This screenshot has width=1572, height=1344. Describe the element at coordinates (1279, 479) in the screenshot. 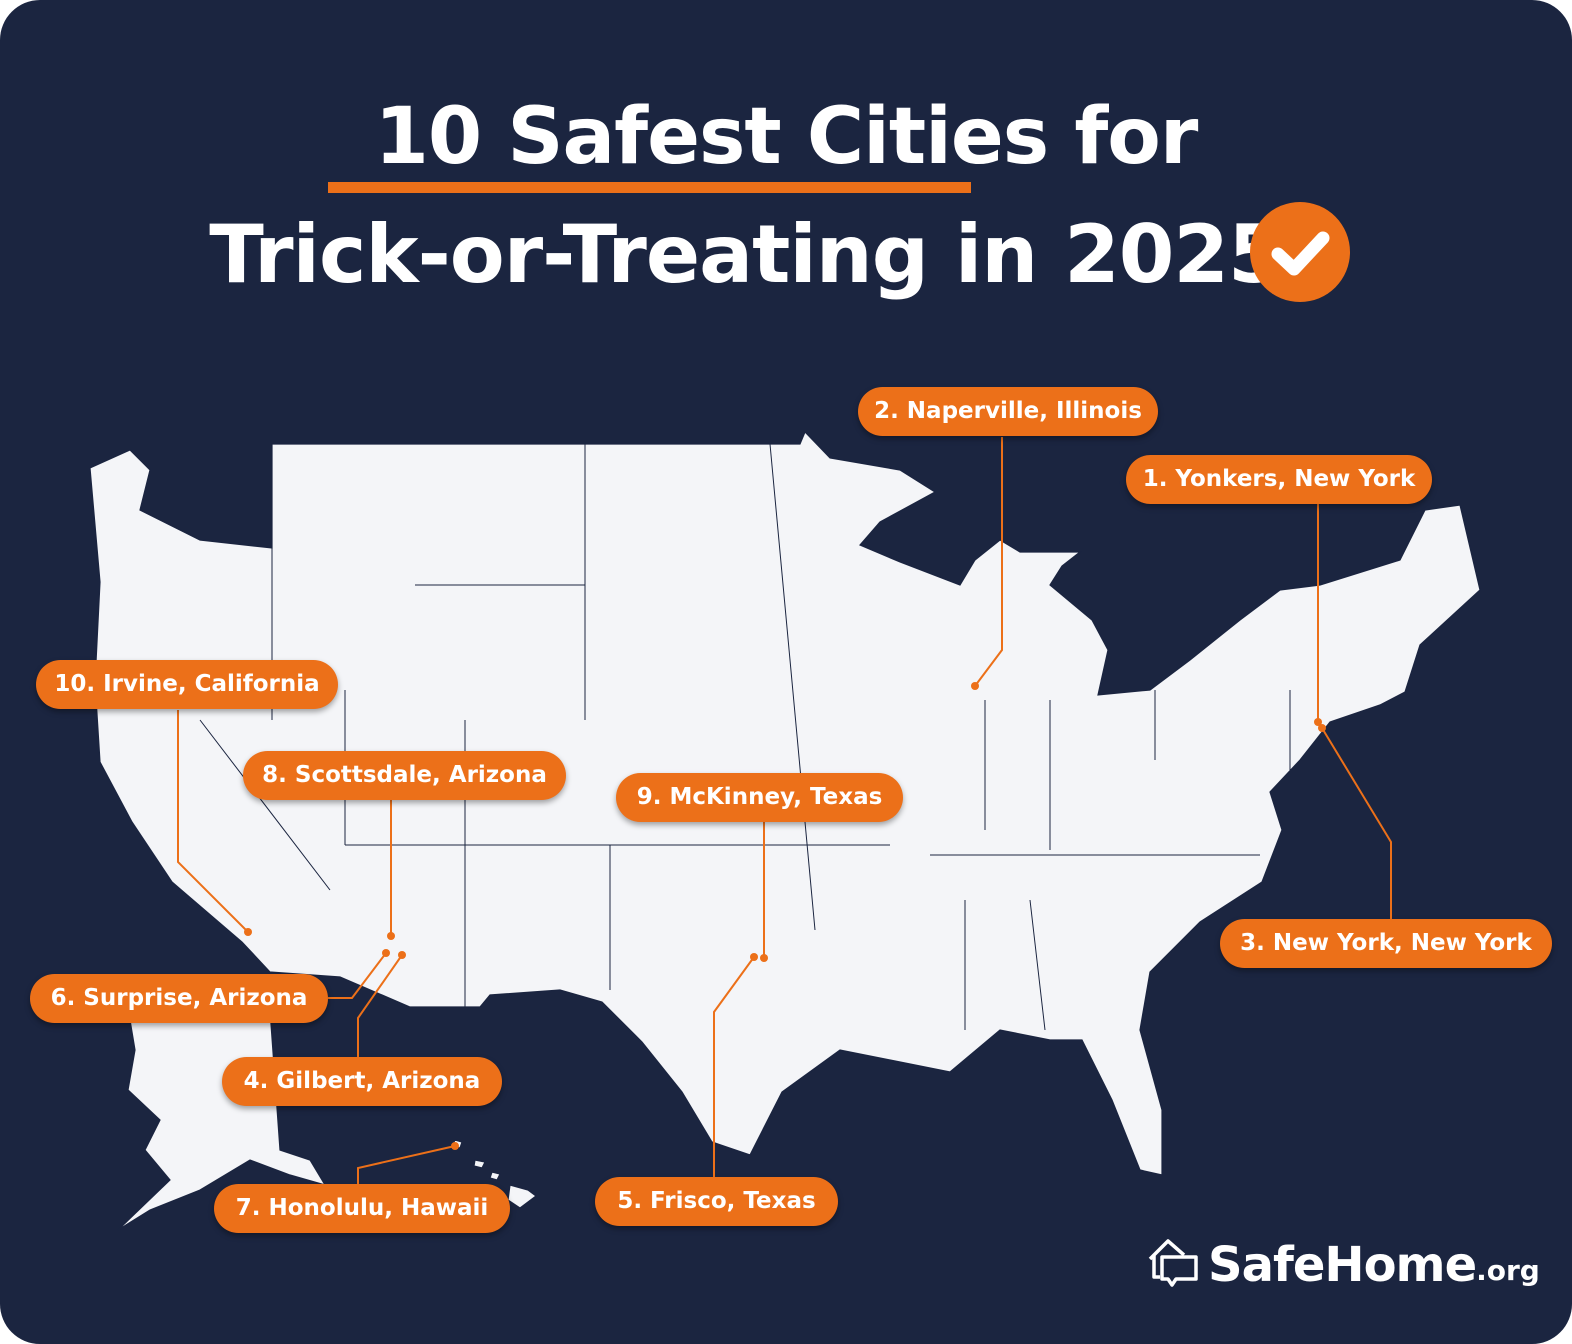

I see `city-label-yonkers: 1. Yonkers, New York` at that location.